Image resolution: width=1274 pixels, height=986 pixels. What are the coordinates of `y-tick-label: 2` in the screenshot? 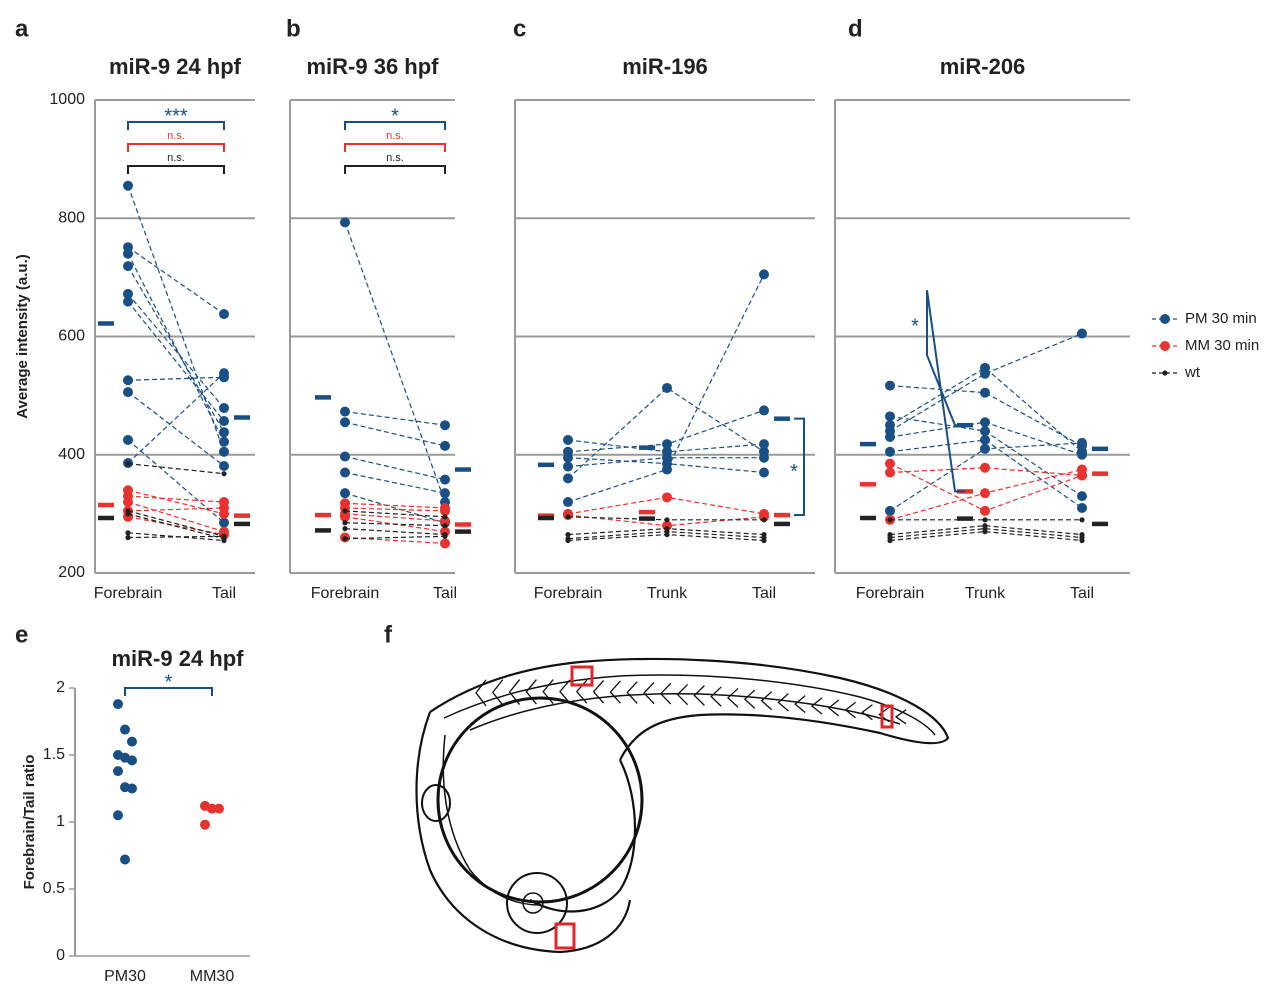 It's located at (60, 687).